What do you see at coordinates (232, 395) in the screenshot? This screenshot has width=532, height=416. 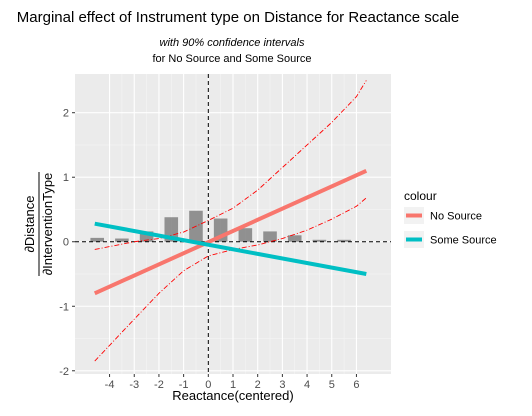 I see `x-axis-title: Reactance(centered)` at bounding box center [232, 395].